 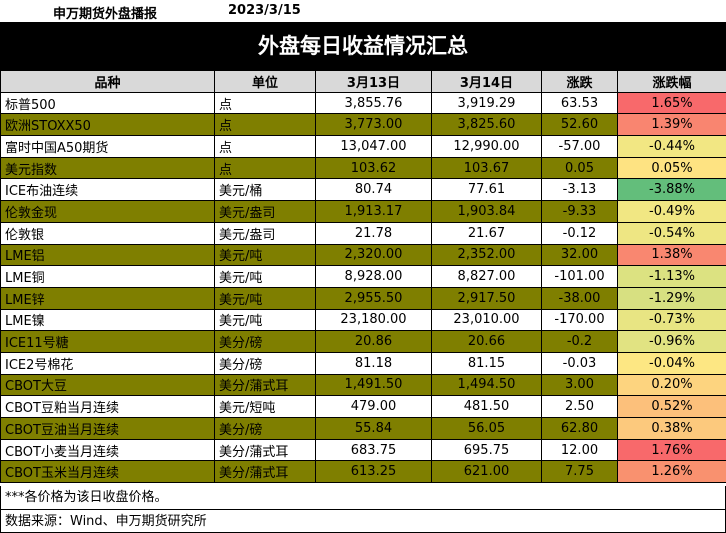 I want to click on cell-variety: 标普500, so click(x=107, y=103).